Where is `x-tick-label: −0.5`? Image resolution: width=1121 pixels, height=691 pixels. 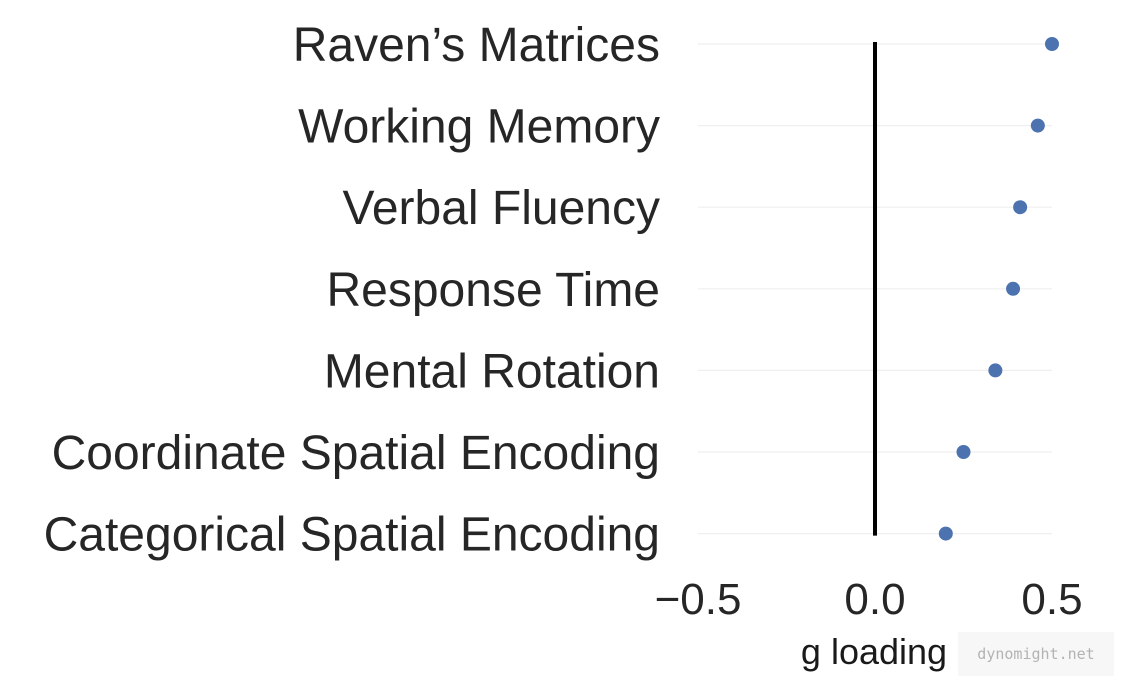
x-tick-label: −0.5 is located at coordinates (698, 599).